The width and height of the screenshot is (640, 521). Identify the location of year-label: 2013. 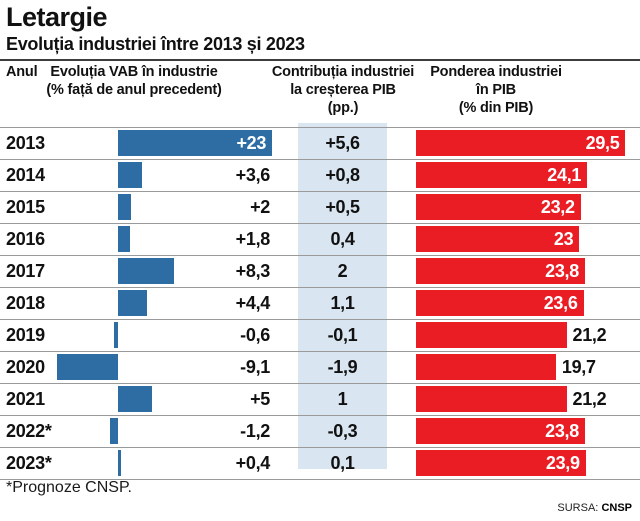
(25, 143).